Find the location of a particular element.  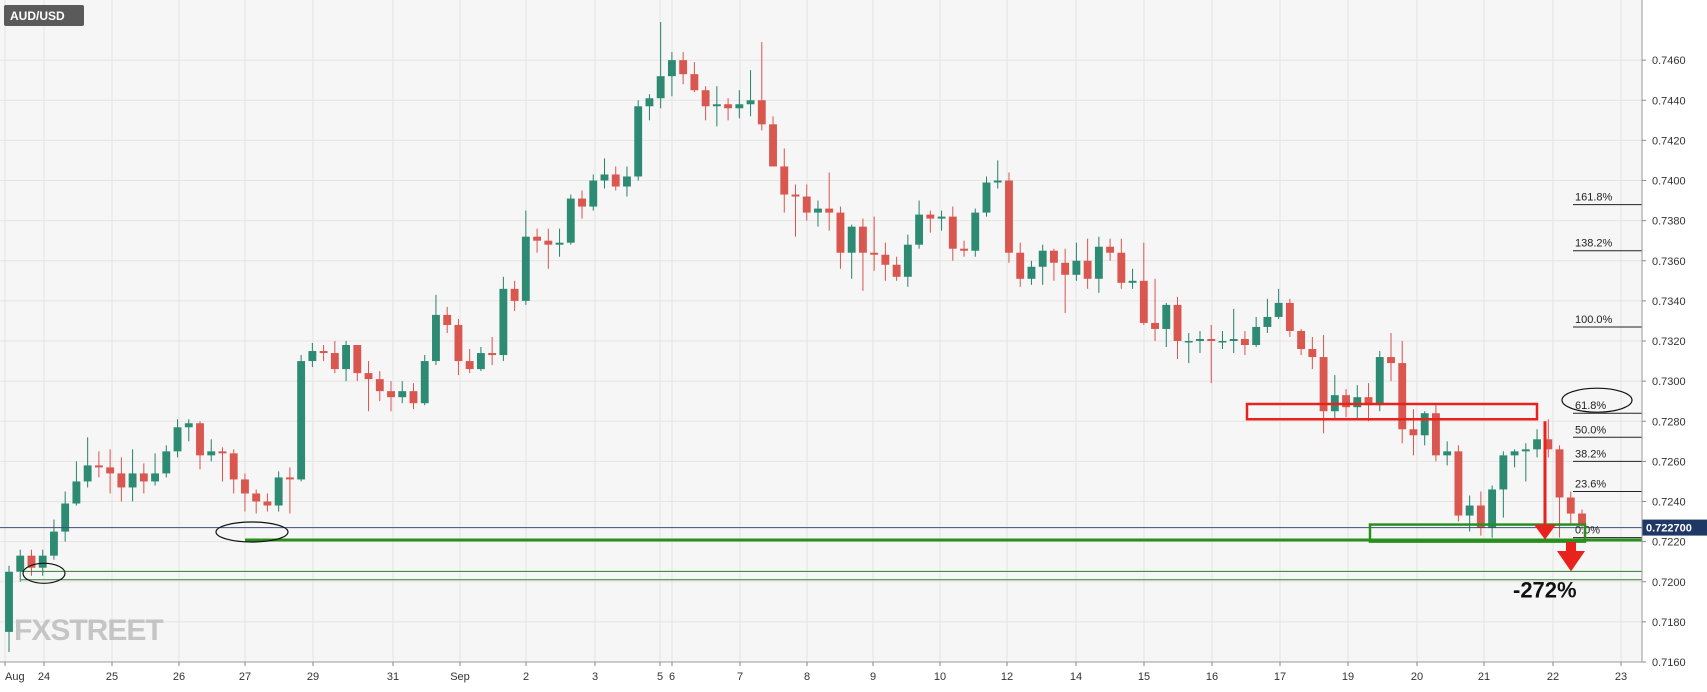

y-tick-label: 0.7340 is located at coordinates (1669, 302).